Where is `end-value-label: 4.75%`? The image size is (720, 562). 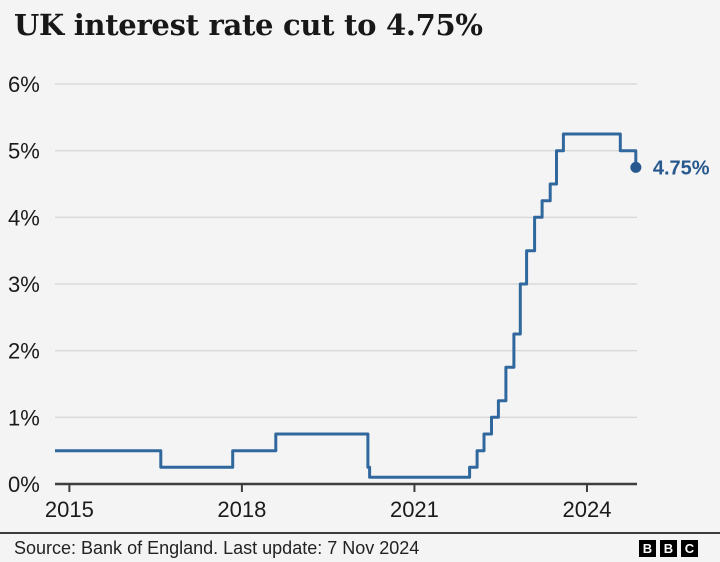
end-value-label: 4.75% is located at coordinates (681, 168).